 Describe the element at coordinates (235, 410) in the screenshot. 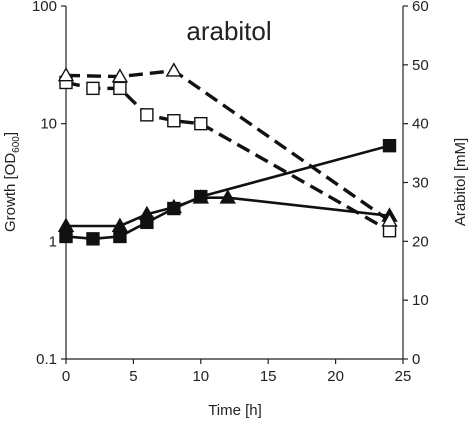

I see `x-axis-title: Time [h]` at that location.